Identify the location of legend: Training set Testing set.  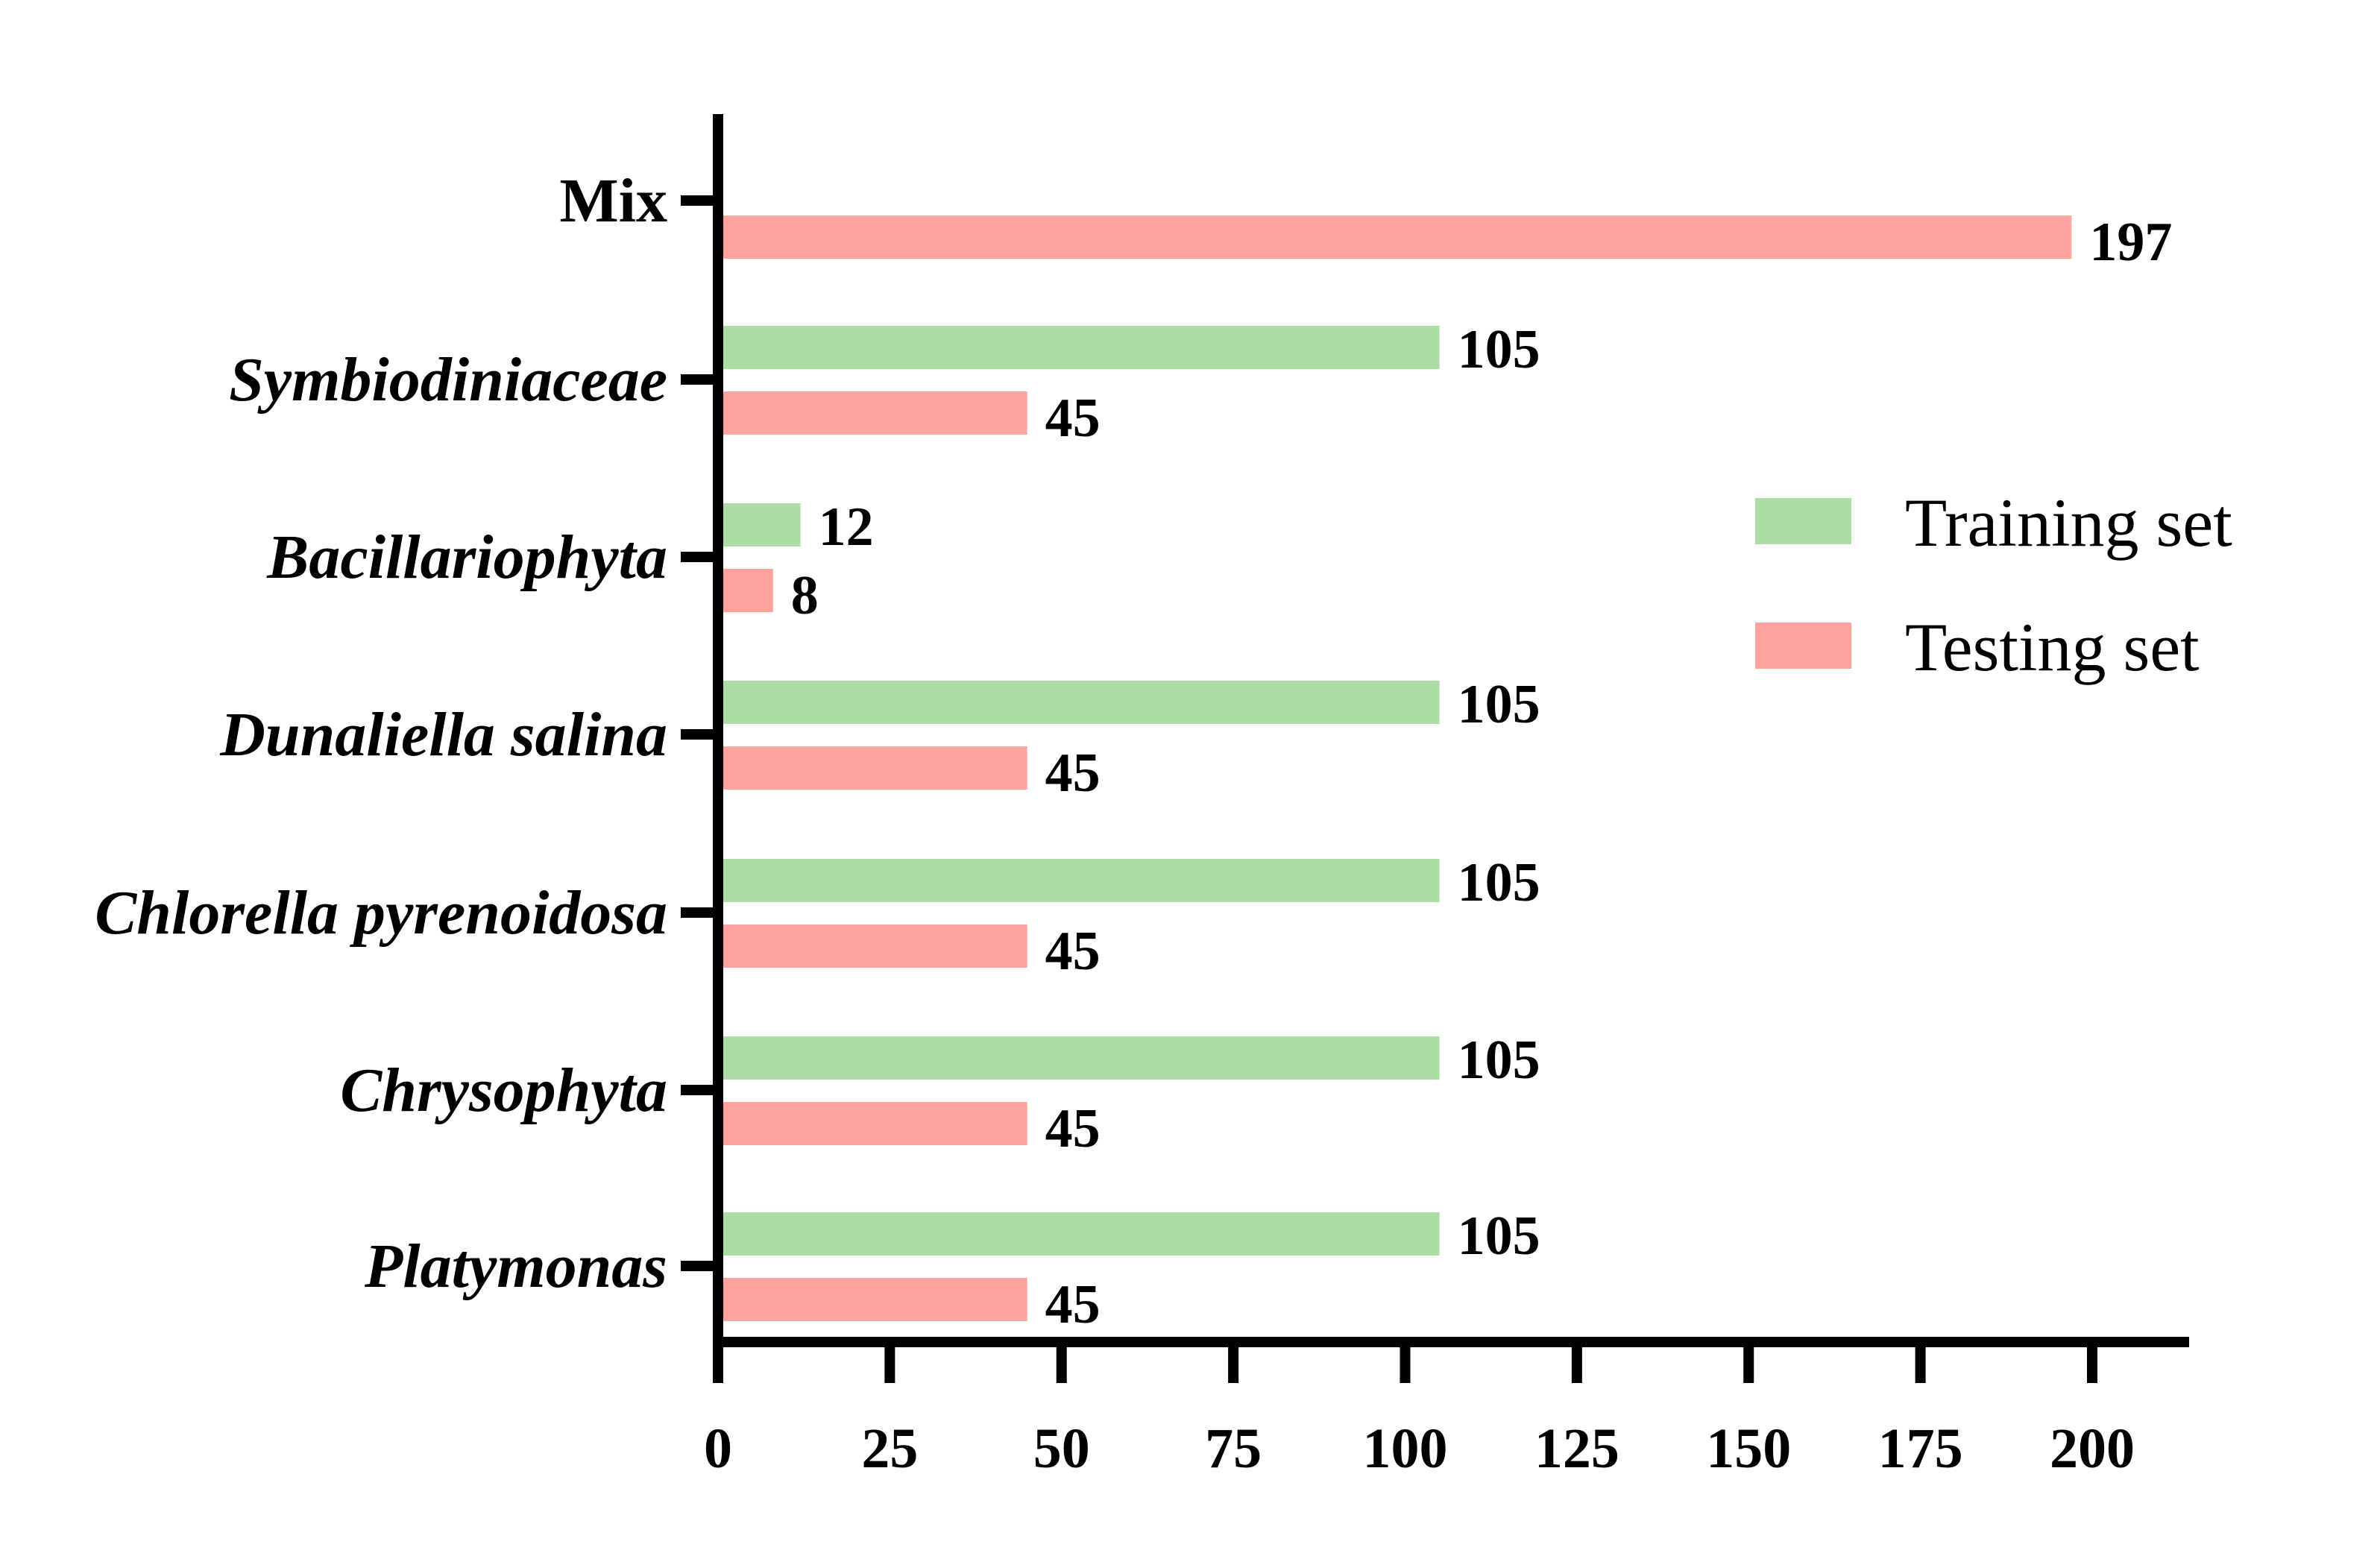
(1993, 585).